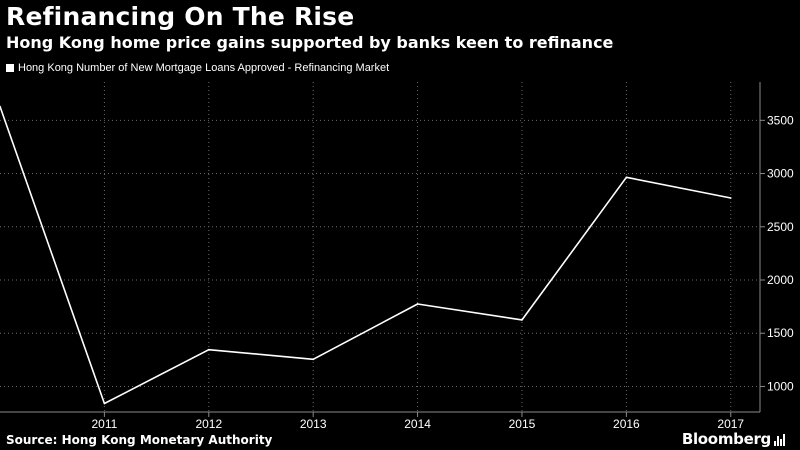 Image resolution: width=800 pixels, height=450 pixels. I want to click on legend-swatch, so click(10, 68).